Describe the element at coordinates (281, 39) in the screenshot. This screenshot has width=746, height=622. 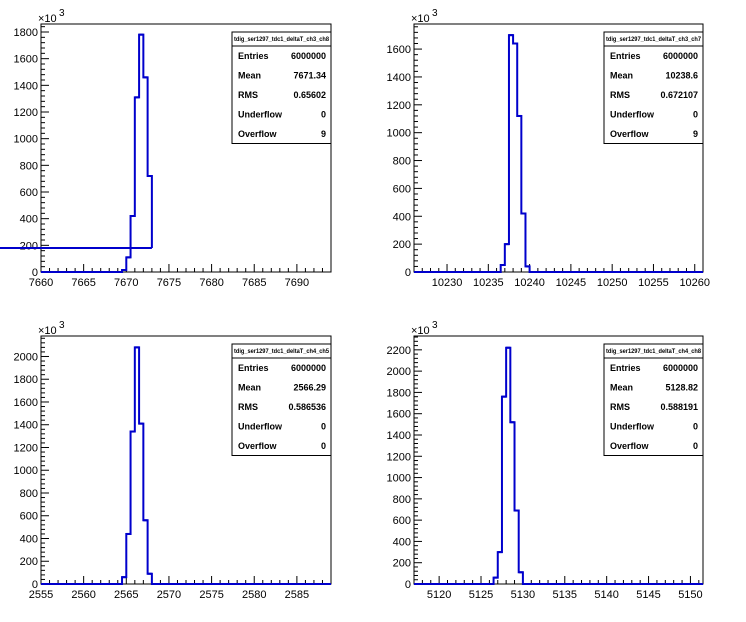
I see `stats-title: tdig_ser1297_tdc1_deltaT_ch3_ch8` at that location.